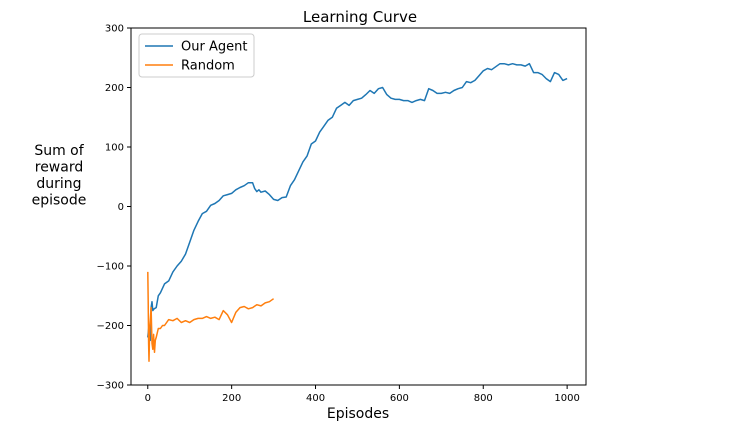  Describe the element at coordinates (114, 29) in the screenshot. I see `y-tick-label: 300` at that location.